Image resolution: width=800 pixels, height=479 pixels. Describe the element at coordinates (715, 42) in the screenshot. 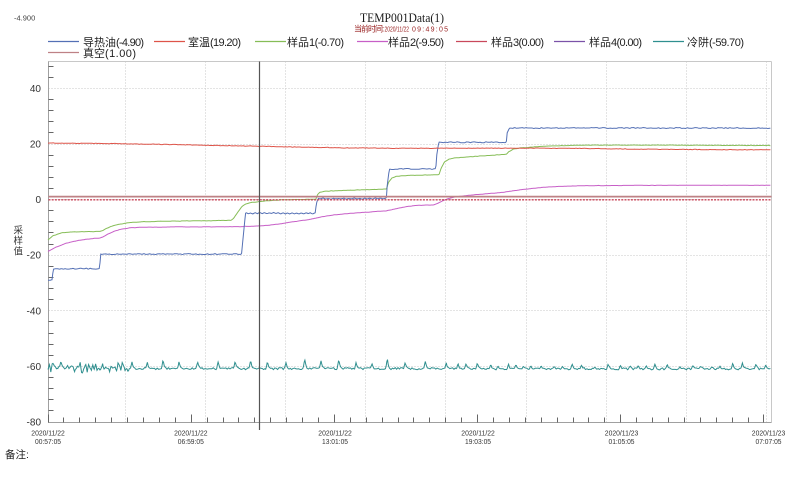

I see `svg-text: 冷阱(-59.70)` at that location.